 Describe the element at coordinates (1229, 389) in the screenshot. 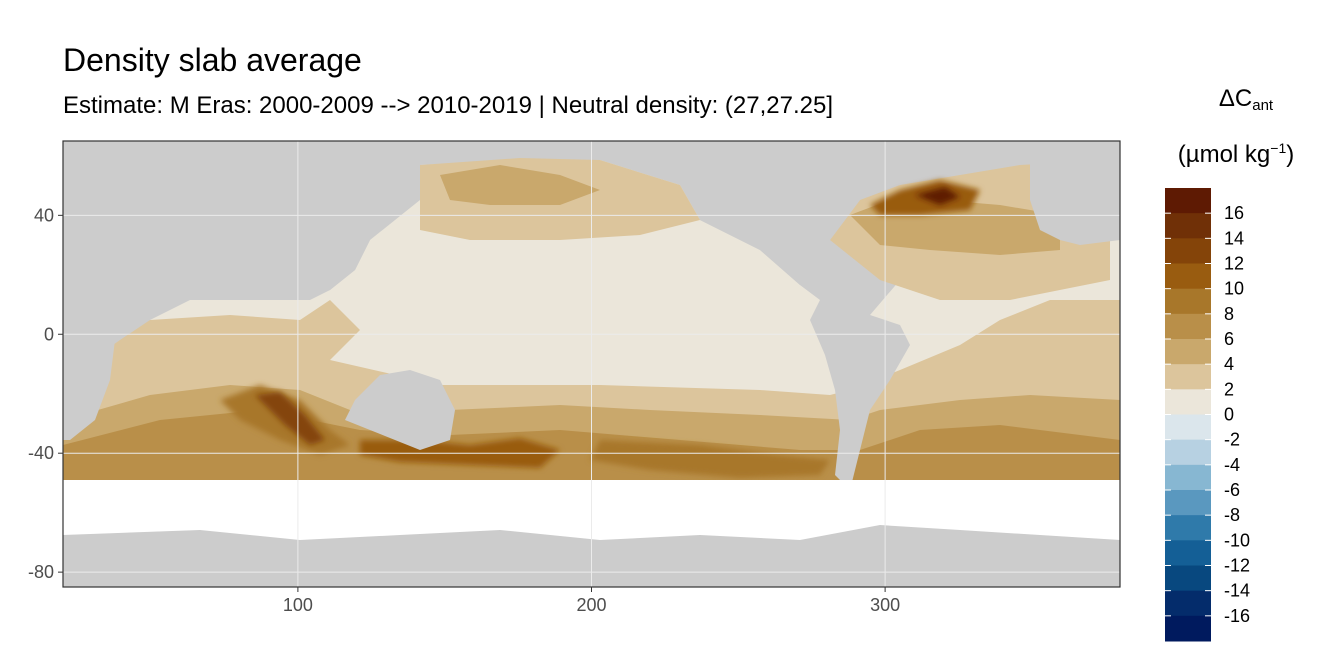

I see `legend-label: 2` at that location.